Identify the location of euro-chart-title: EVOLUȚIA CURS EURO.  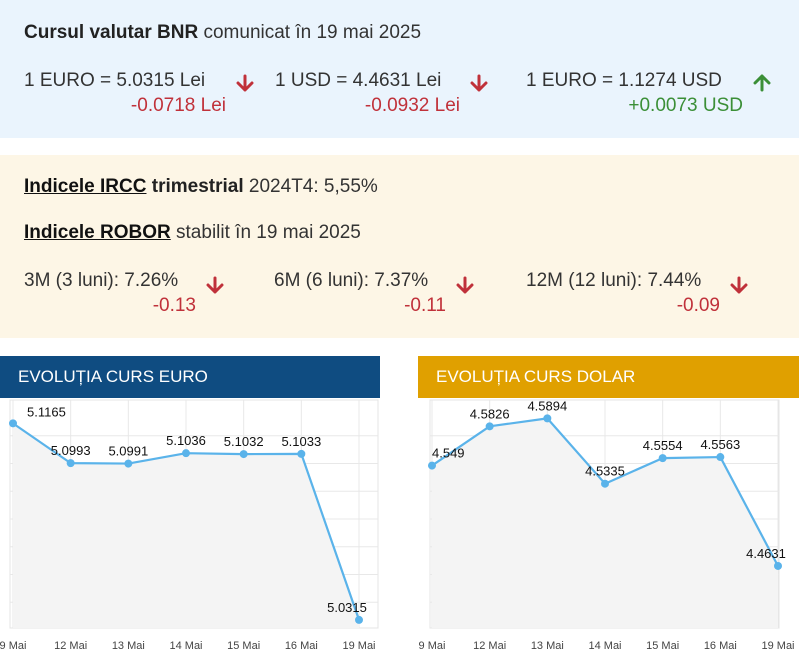
(190, 377).